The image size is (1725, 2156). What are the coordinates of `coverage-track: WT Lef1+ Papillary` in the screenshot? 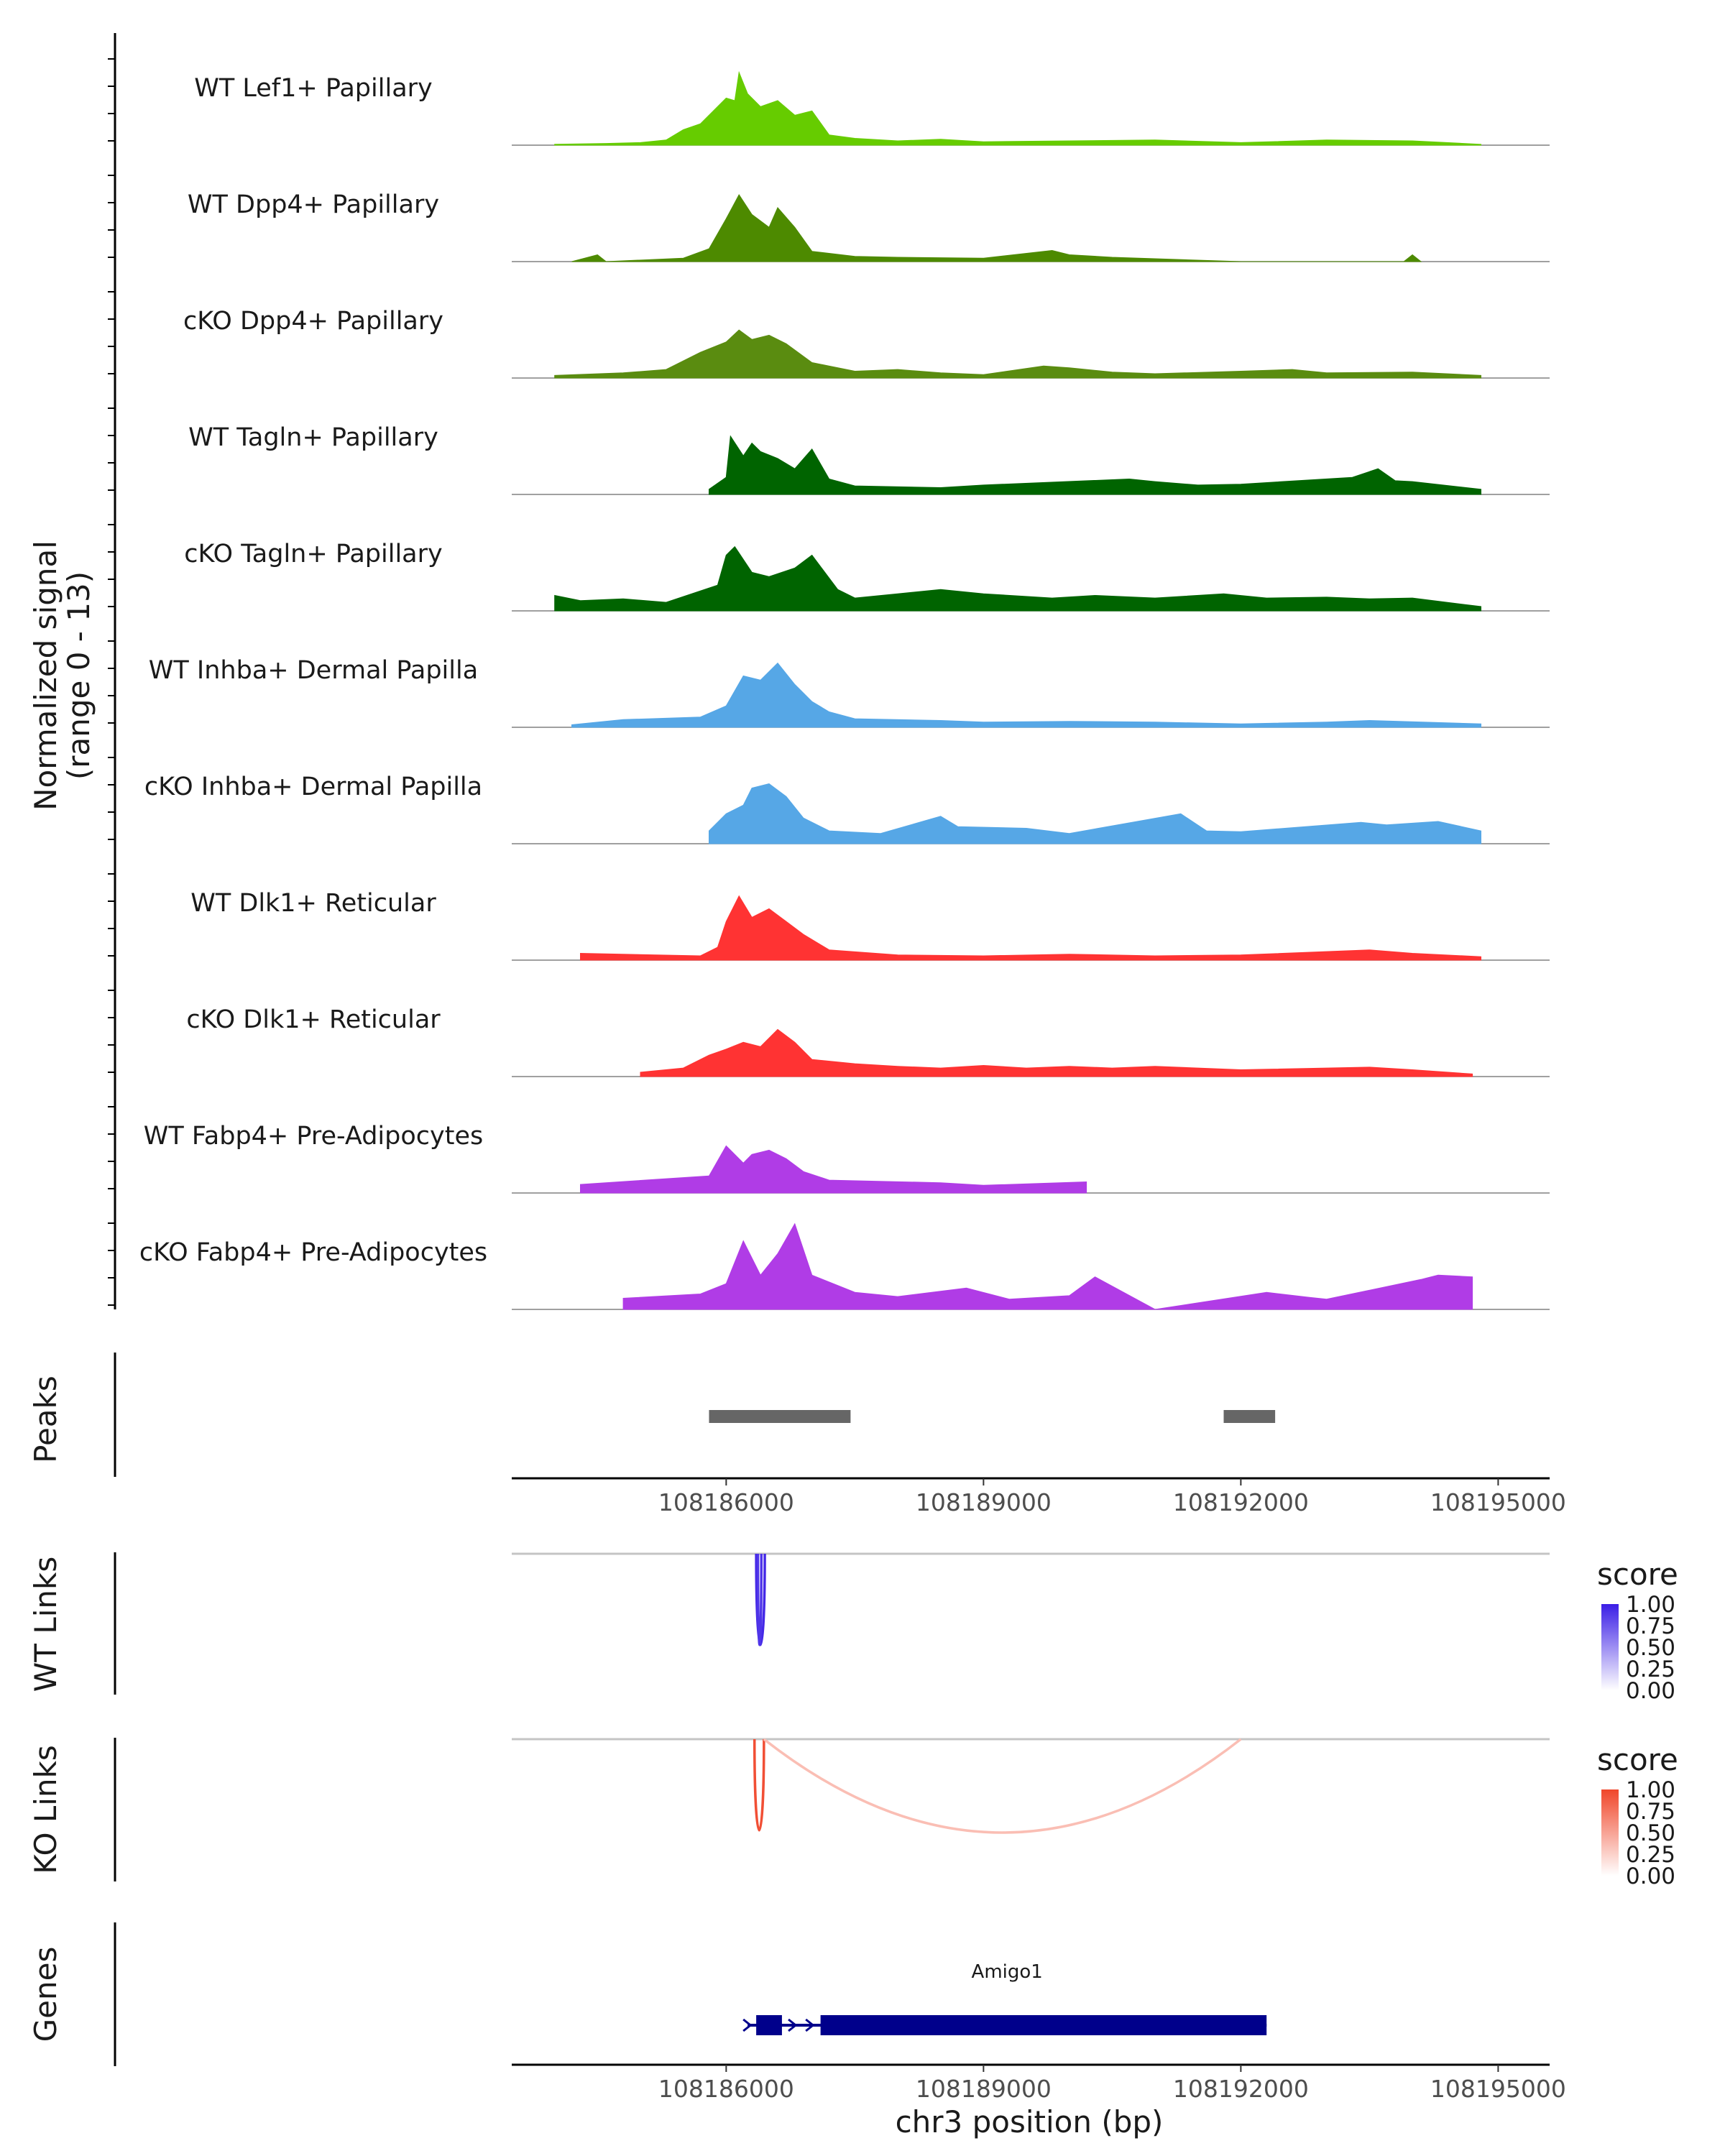 It's located at (872, 108).